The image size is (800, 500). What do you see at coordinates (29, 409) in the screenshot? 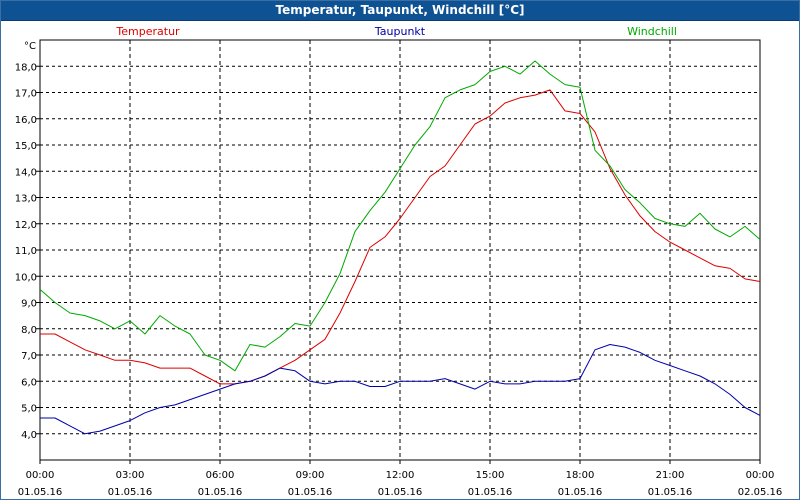
I see `y-tick-label: 5,0` at bounding box center [29, 409].